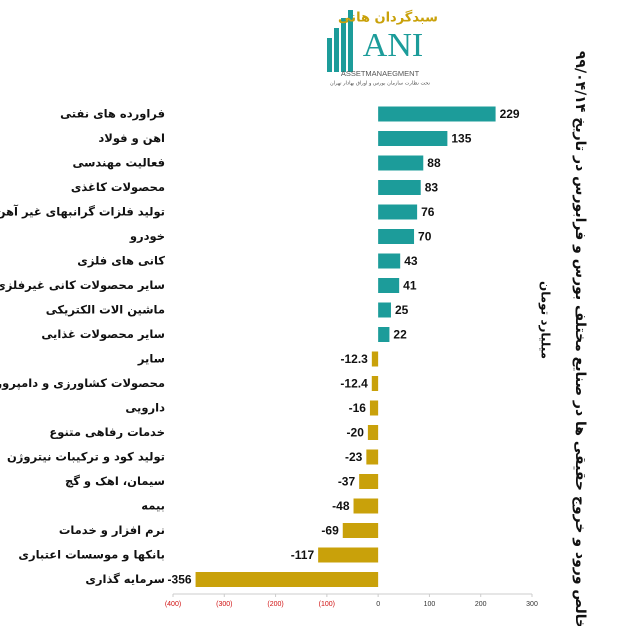 The image size is (635, 626). Describe the element at coordinates (341, 506) in the screenshot. I see `value-label: -48` at that location.